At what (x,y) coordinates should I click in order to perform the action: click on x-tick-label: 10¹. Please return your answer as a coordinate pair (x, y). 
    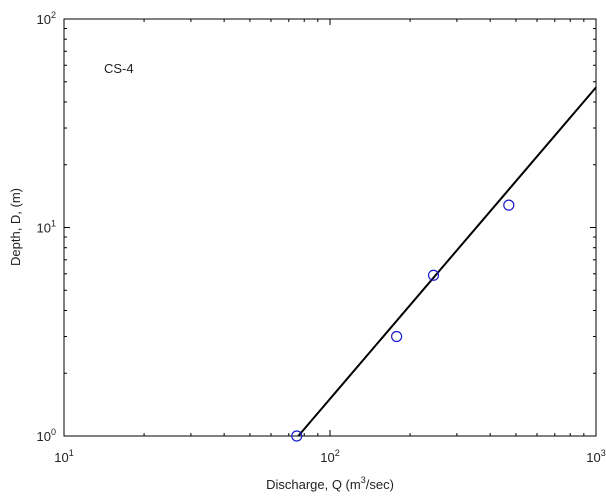
    Looking at the image, I should click on (63, 456).